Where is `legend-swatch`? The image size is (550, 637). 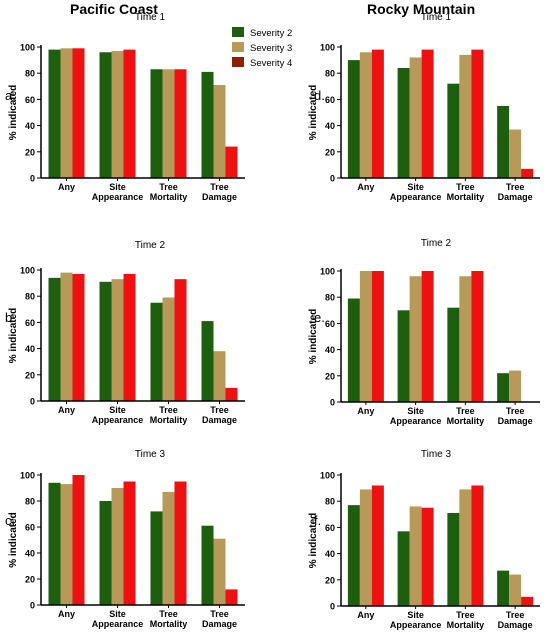
legend-swatch is located at coordinates (238, 62).